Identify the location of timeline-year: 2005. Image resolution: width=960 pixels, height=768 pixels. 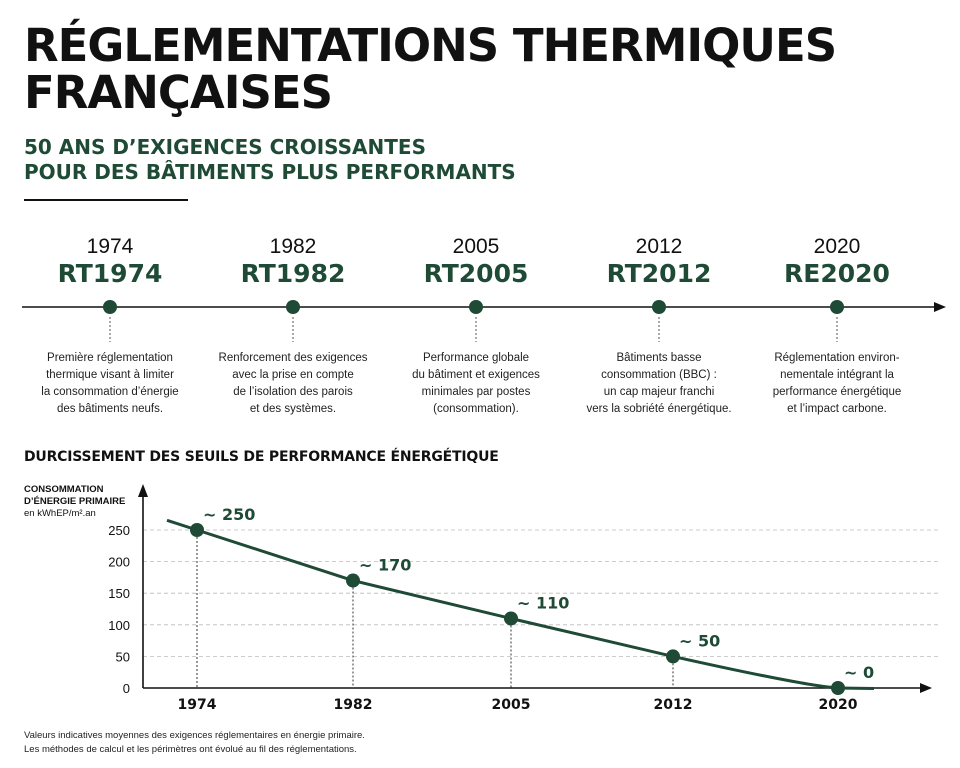
(476, 246).